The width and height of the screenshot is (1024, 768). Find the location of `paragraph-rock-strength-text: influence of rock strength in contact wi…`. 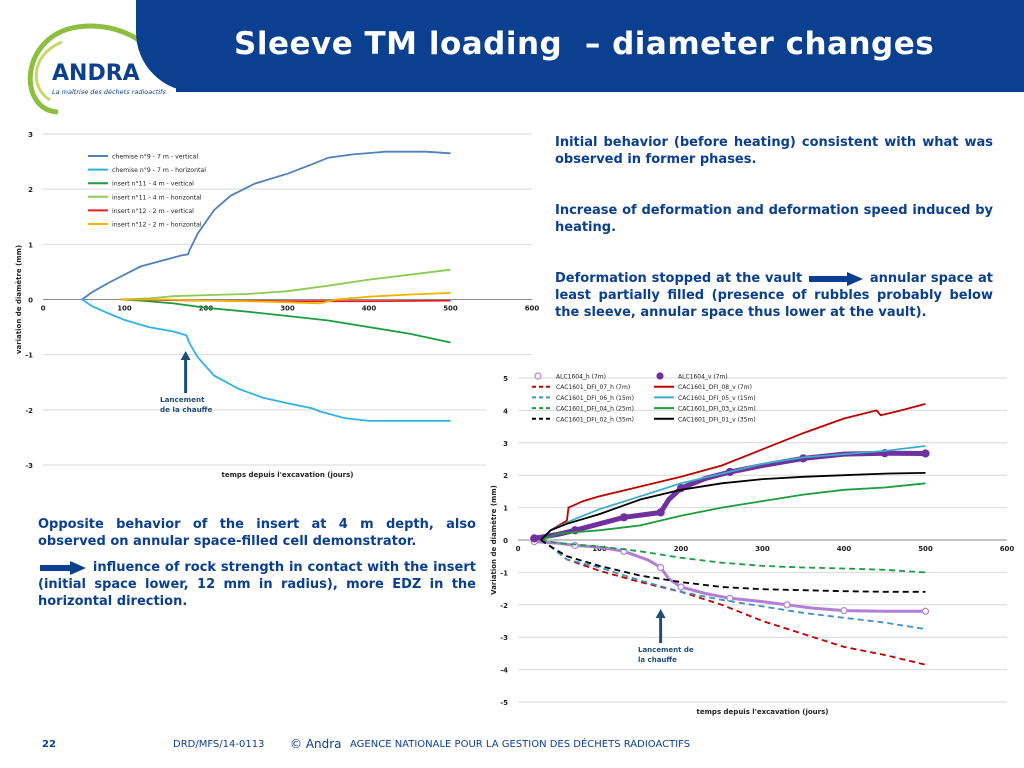

paragraph-rock-strength-text: influence of rock strength in contact wi… is located at coordinates (257, 584).